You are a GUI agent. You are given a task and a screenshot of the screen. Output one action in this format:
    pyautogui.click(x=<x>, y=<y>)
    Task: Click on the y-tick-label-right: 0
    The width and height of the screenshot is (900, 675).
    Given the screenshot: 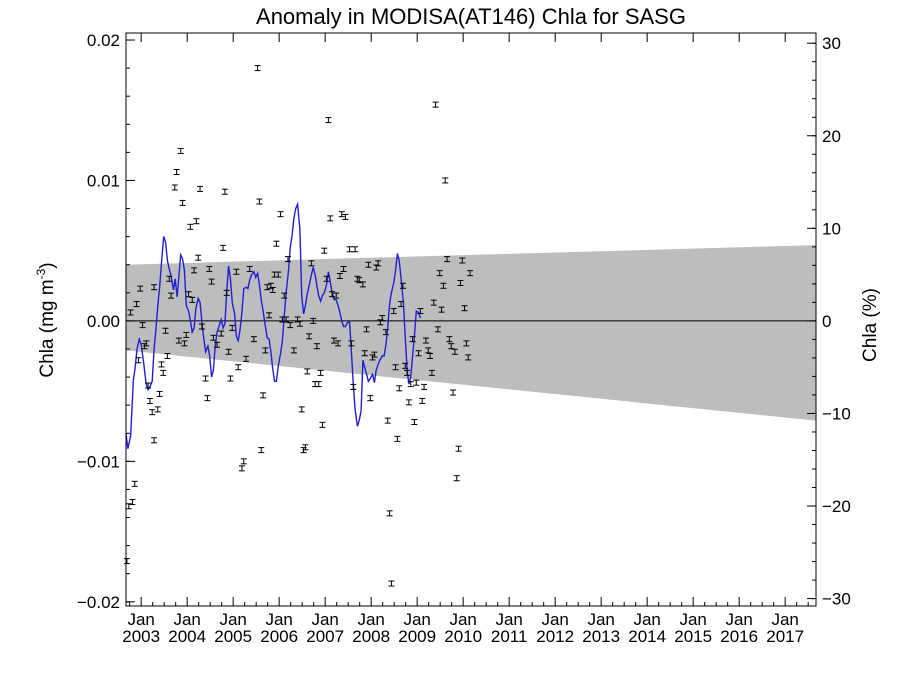 What is the action you would take?
    pyautogui.click(x=826, y=321)
    